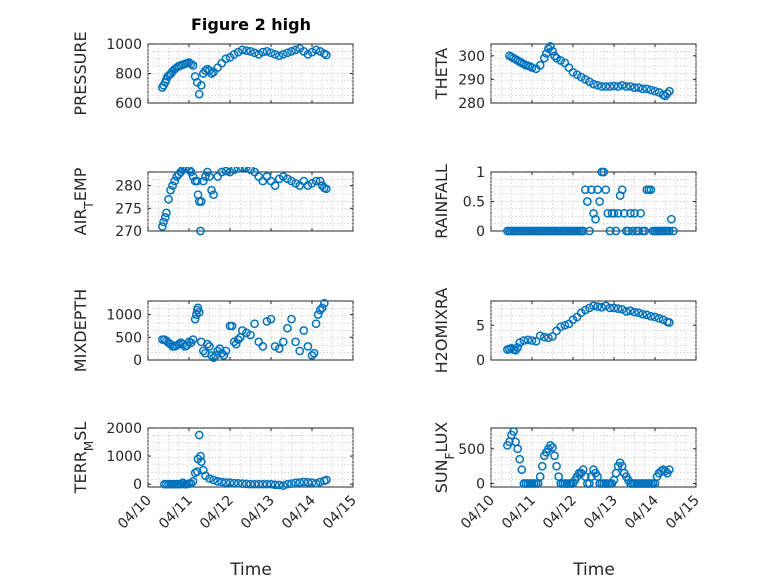  I want to click on subplot-1: 600 800 1000 PRESSURE, so click(212, 73).